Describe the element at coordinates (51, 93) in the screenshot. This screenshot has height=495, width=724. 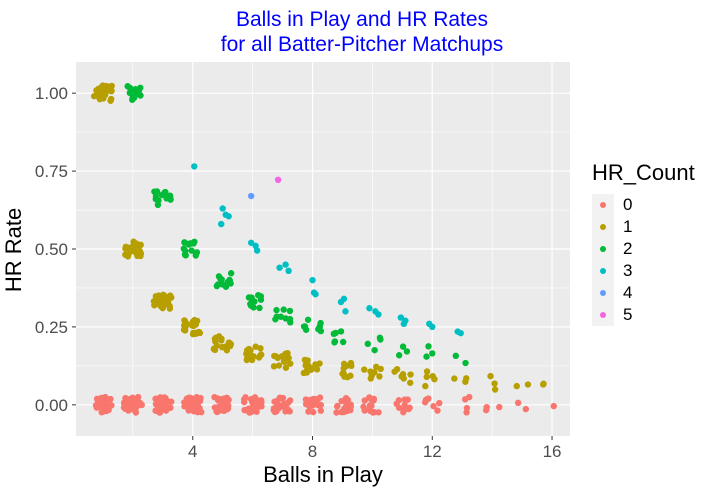
I see `y-tick-label: 1.00` at that location.